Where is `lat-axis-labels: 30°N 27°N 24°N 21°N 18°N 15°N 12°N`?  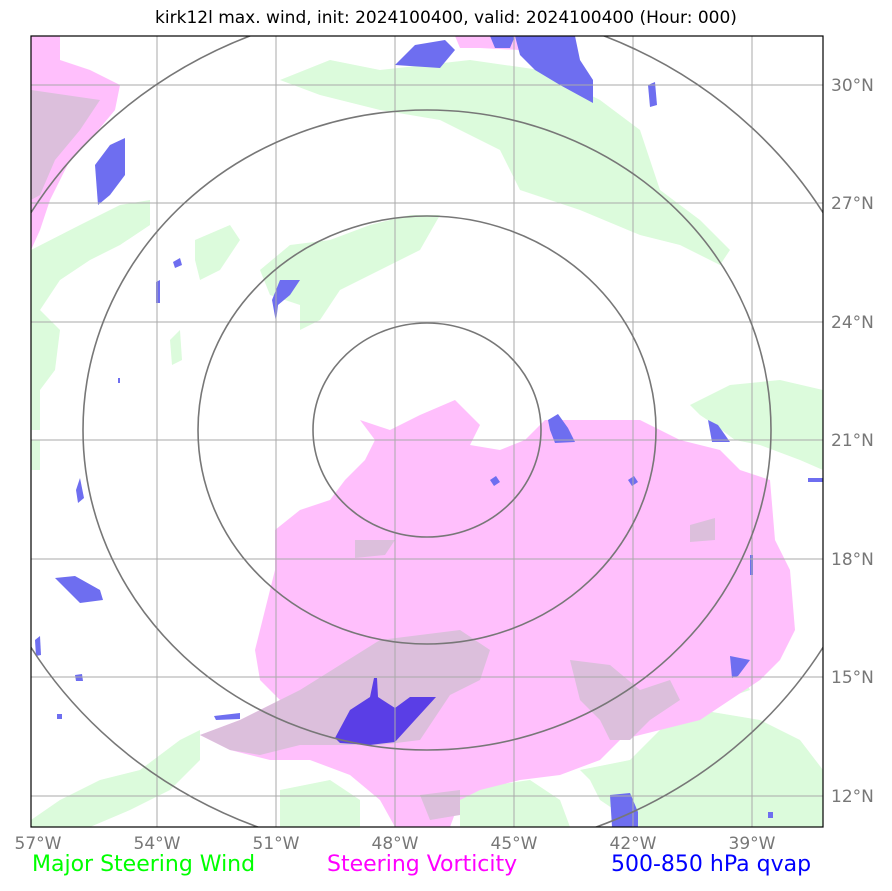
lat-axis-labels: 30°N 27°N 24°N 21°N 18°N 15°N 12°N is located at coordinates (852, 441).